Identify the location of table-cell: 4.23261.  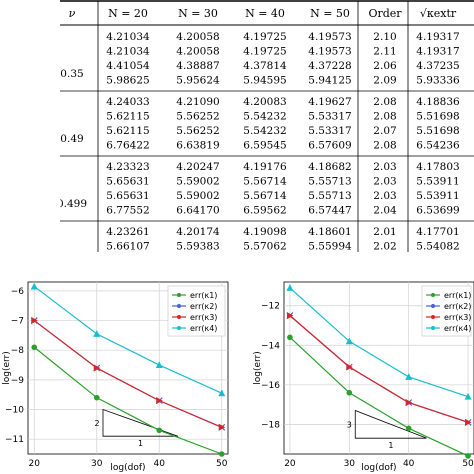
(127, 232).